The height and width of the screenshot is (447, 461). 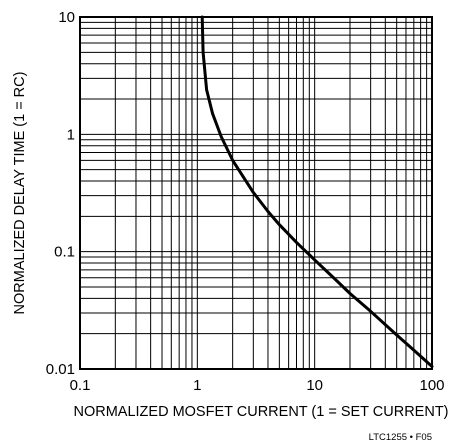 I want to click on y-tick-label: 0.1, so click(x=64, y=252).